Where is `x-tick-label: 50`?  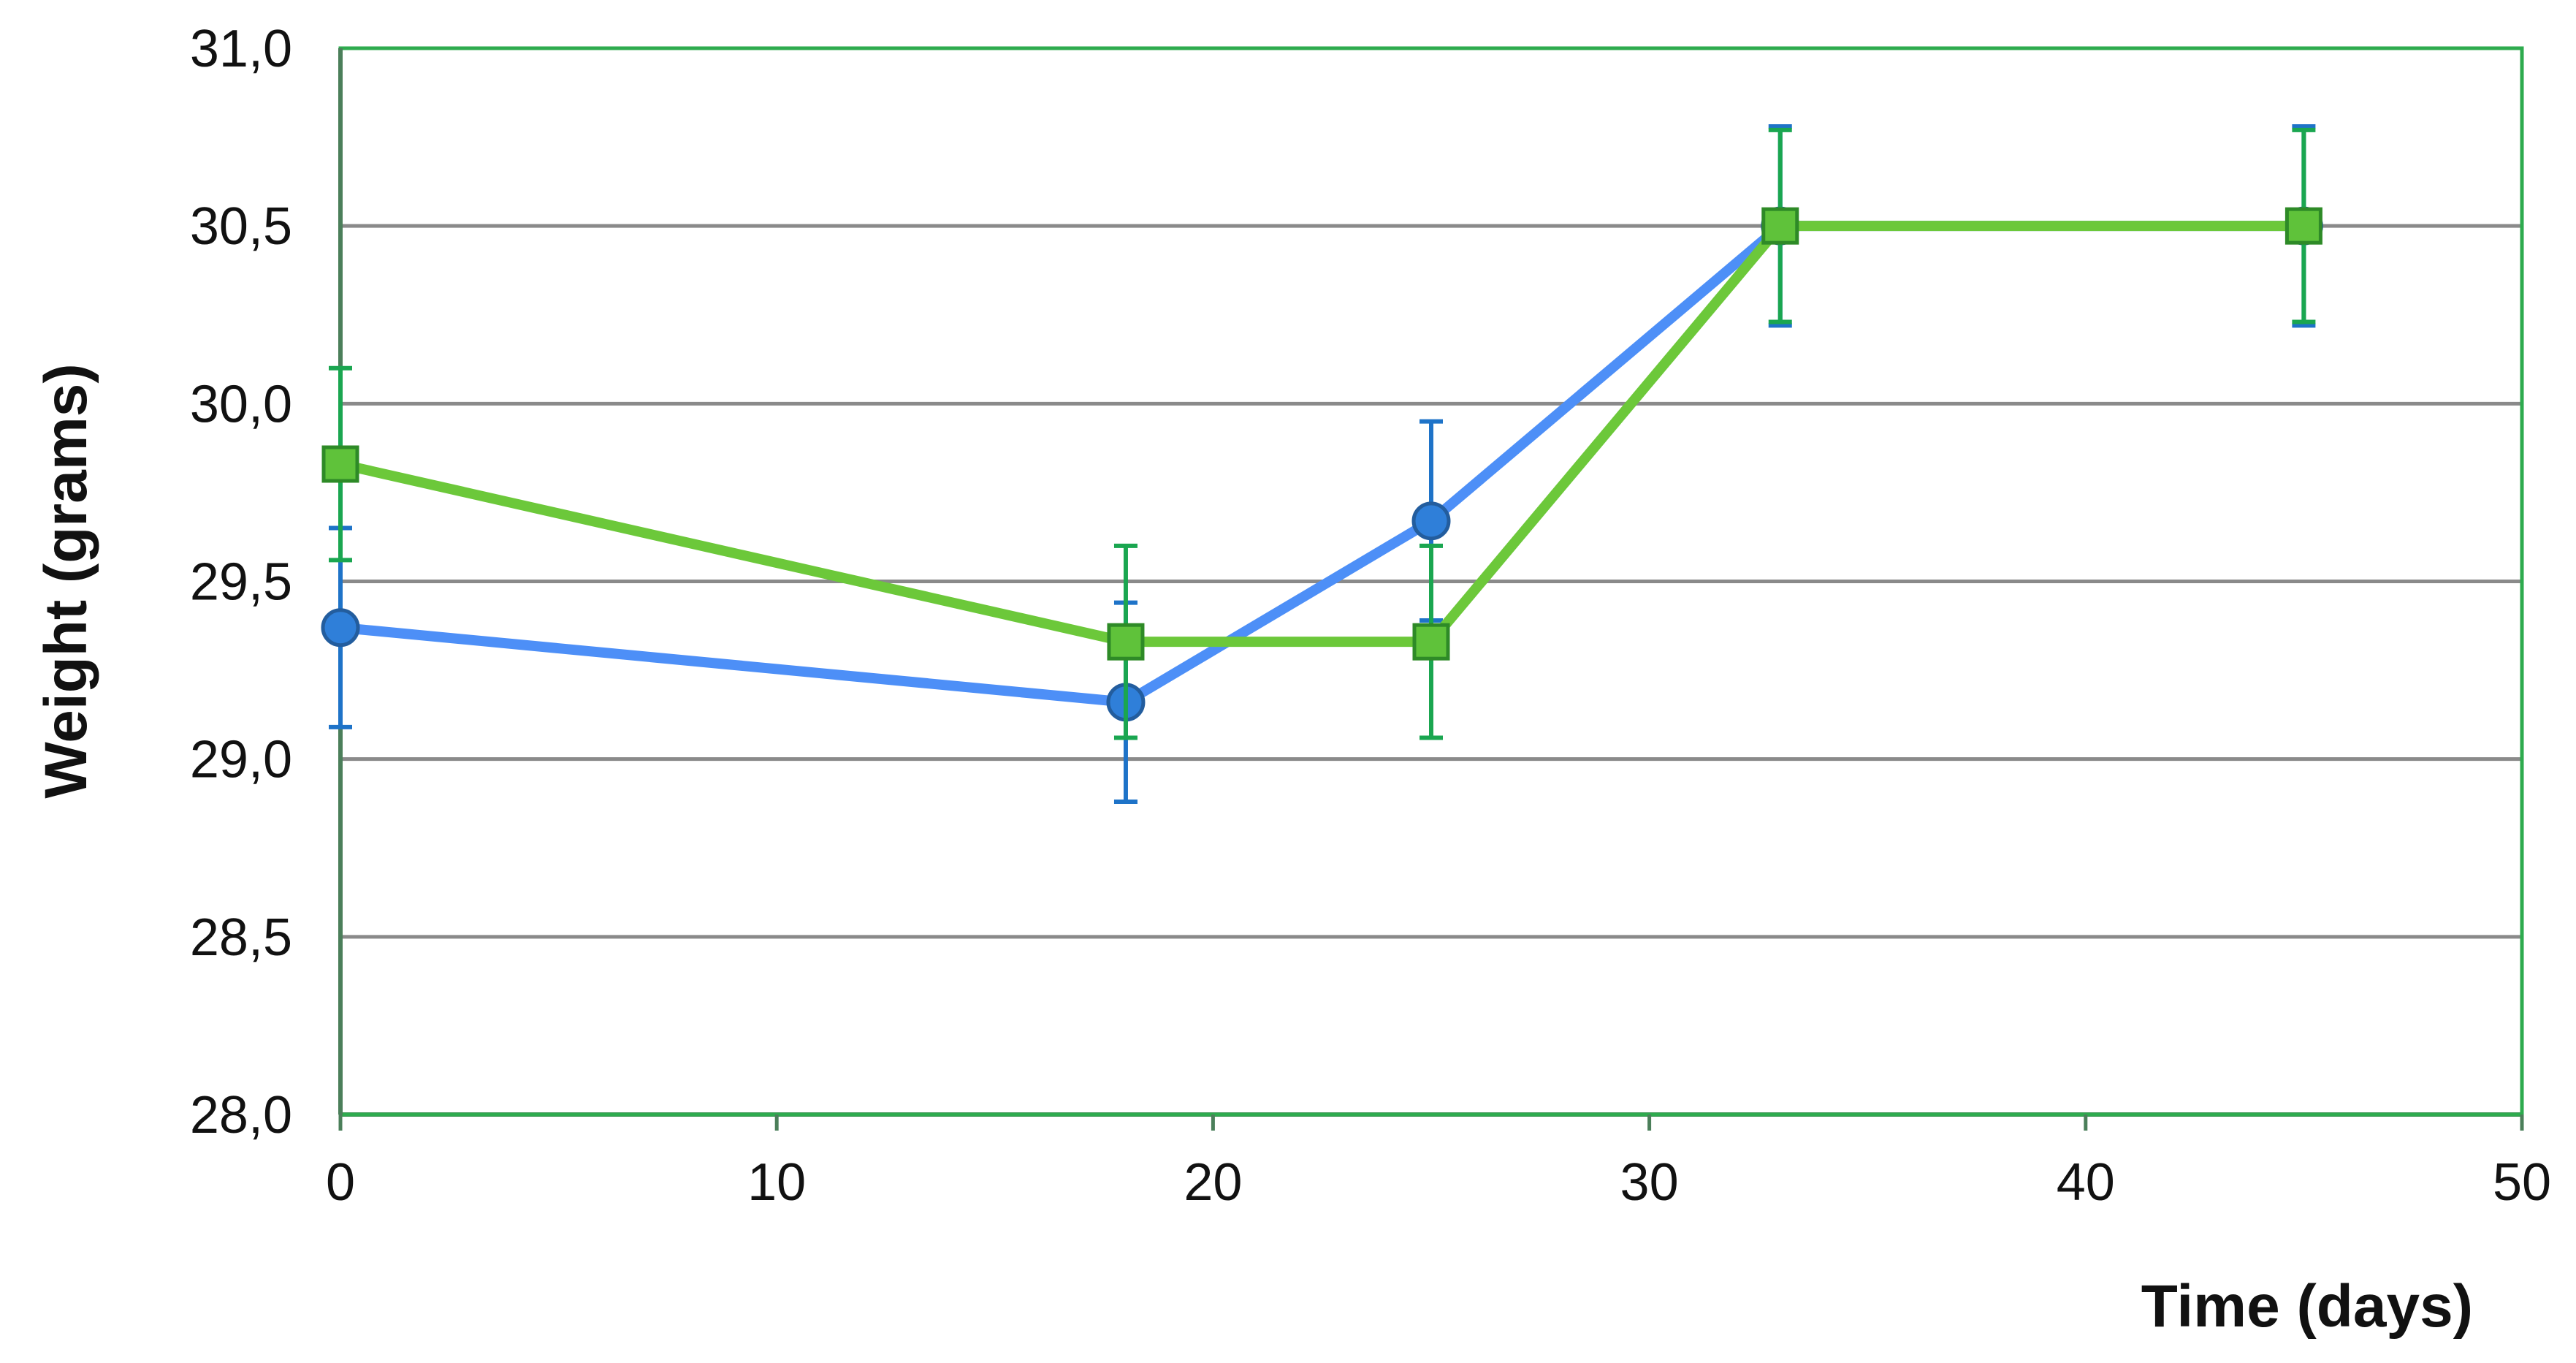
x-tick-label: 50 is located at coordinates (2522, 1182).